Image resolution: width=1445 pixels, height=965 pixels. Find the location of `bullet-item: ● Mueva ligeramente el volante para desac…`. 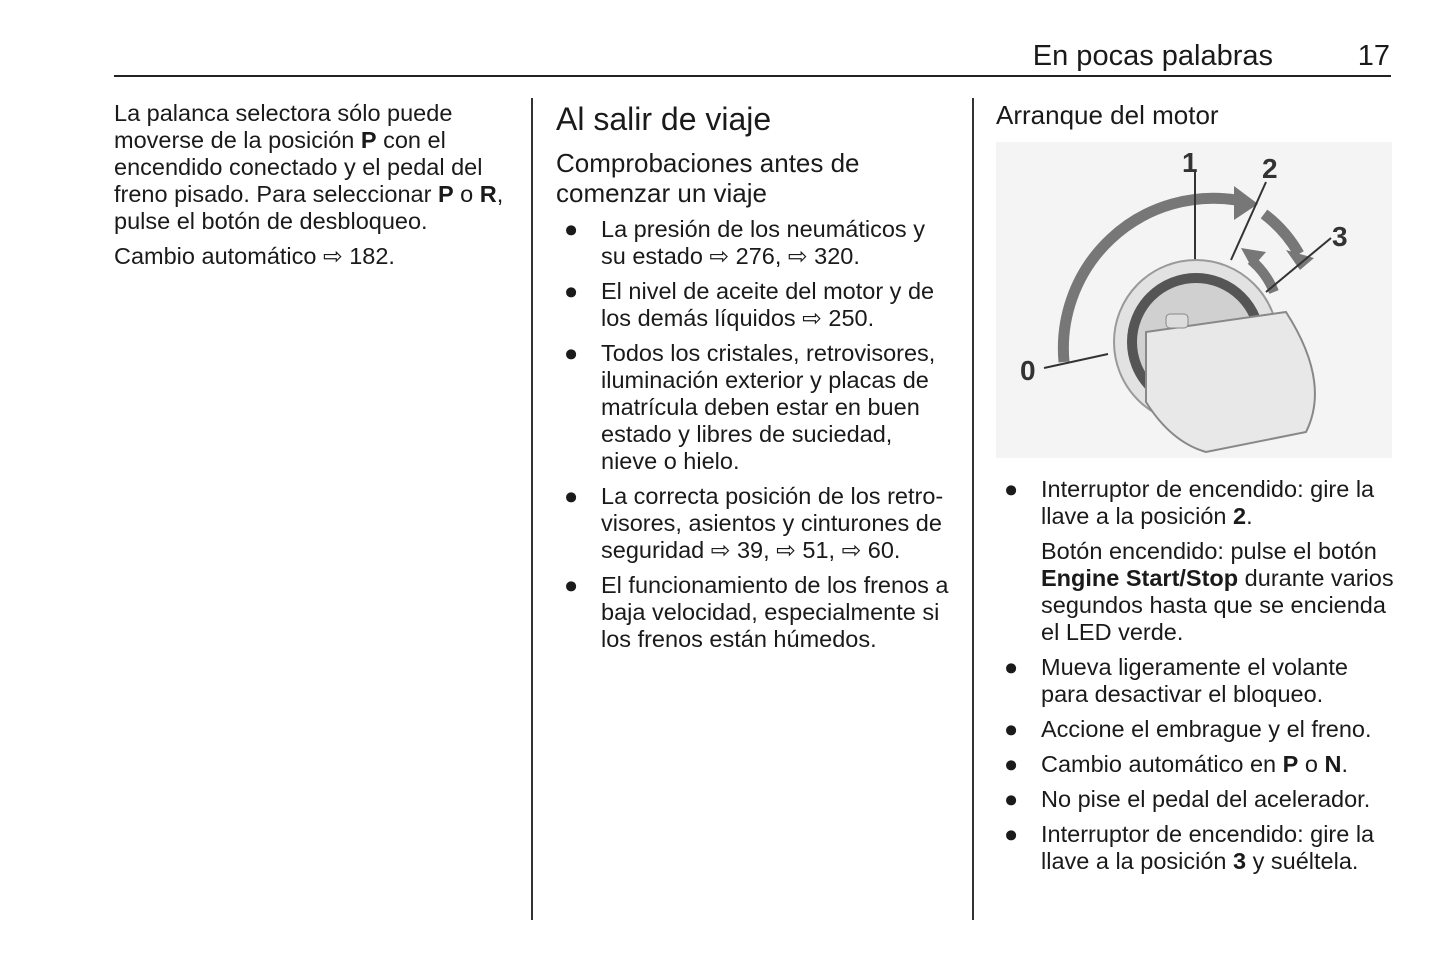

bullet-item: ● Mueva ligeramente el volante para desac… is located at coordinates (1195, 681).